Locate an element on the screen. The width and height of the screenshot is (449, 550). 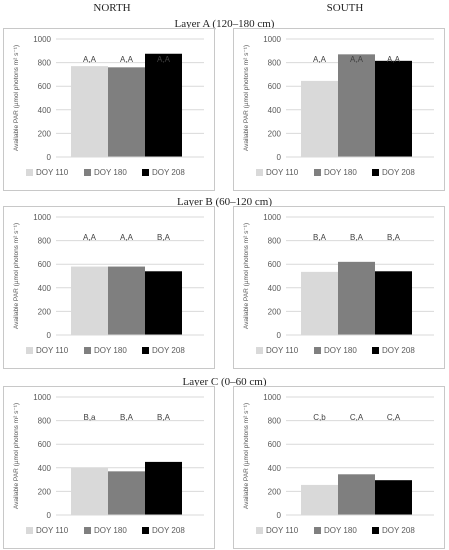
layer-a-title: Layer A (120–180 cm) is located at coordinates (224, 24).